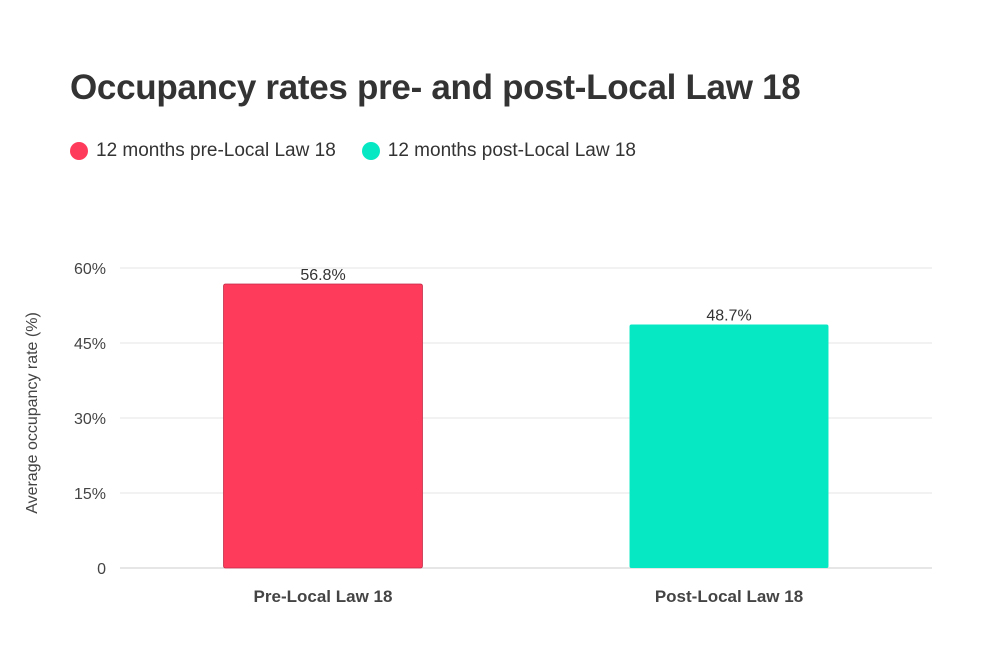 Image resolution: width=1000 pixels, height=667 pixels. I want to click on y-tick-label: 0, so click(101, 569).